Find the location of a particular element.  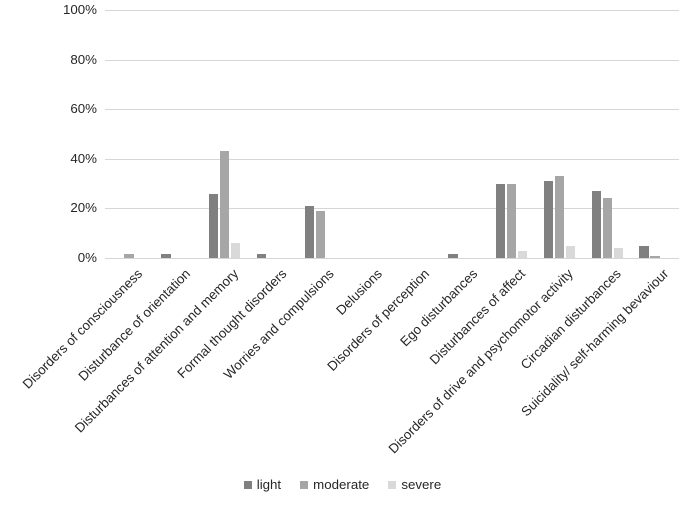

gridline-100% is located at coordinates (392, 10).